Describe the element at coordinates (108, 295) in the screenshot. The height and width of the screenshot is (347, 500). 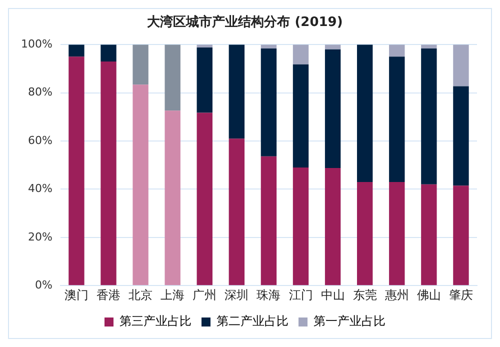
I see `x-tick-label: 香港` at that location.